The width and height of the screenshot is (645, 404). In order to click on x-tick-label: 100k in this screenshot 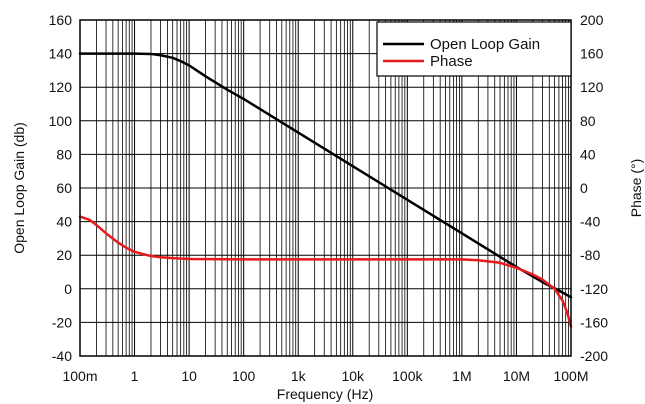, I will do `click(407, 376)`.